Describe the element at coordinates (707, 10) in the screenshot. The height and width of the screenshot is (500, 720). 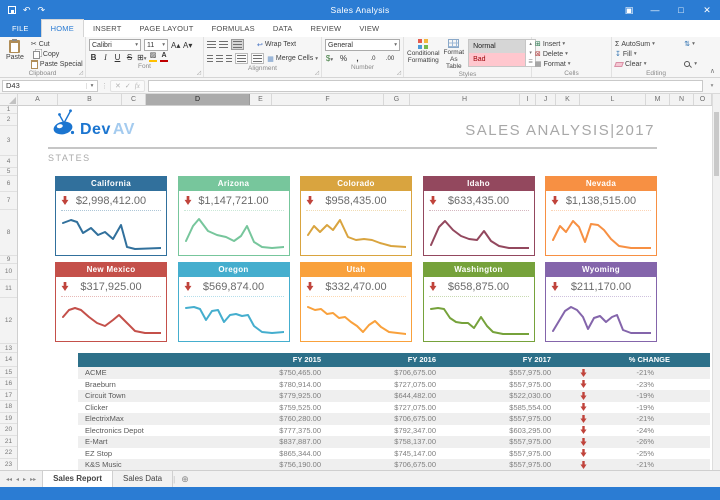
I see `close-icon: ✕` at that location.